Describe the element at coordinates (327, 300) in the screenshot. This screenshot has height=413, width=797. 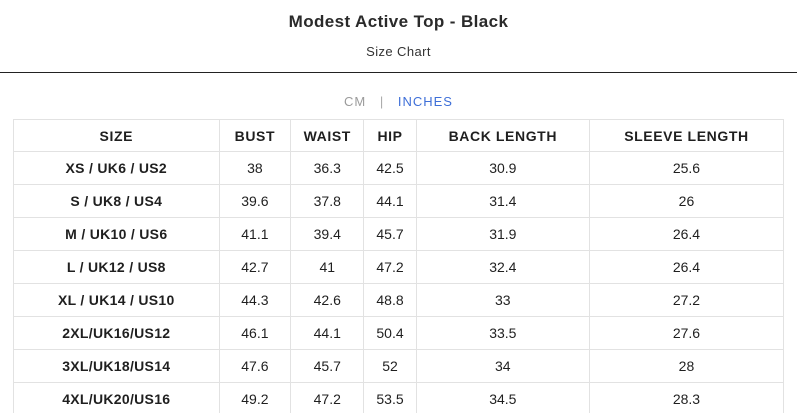
I see `value-cell: 42.6` at that location.